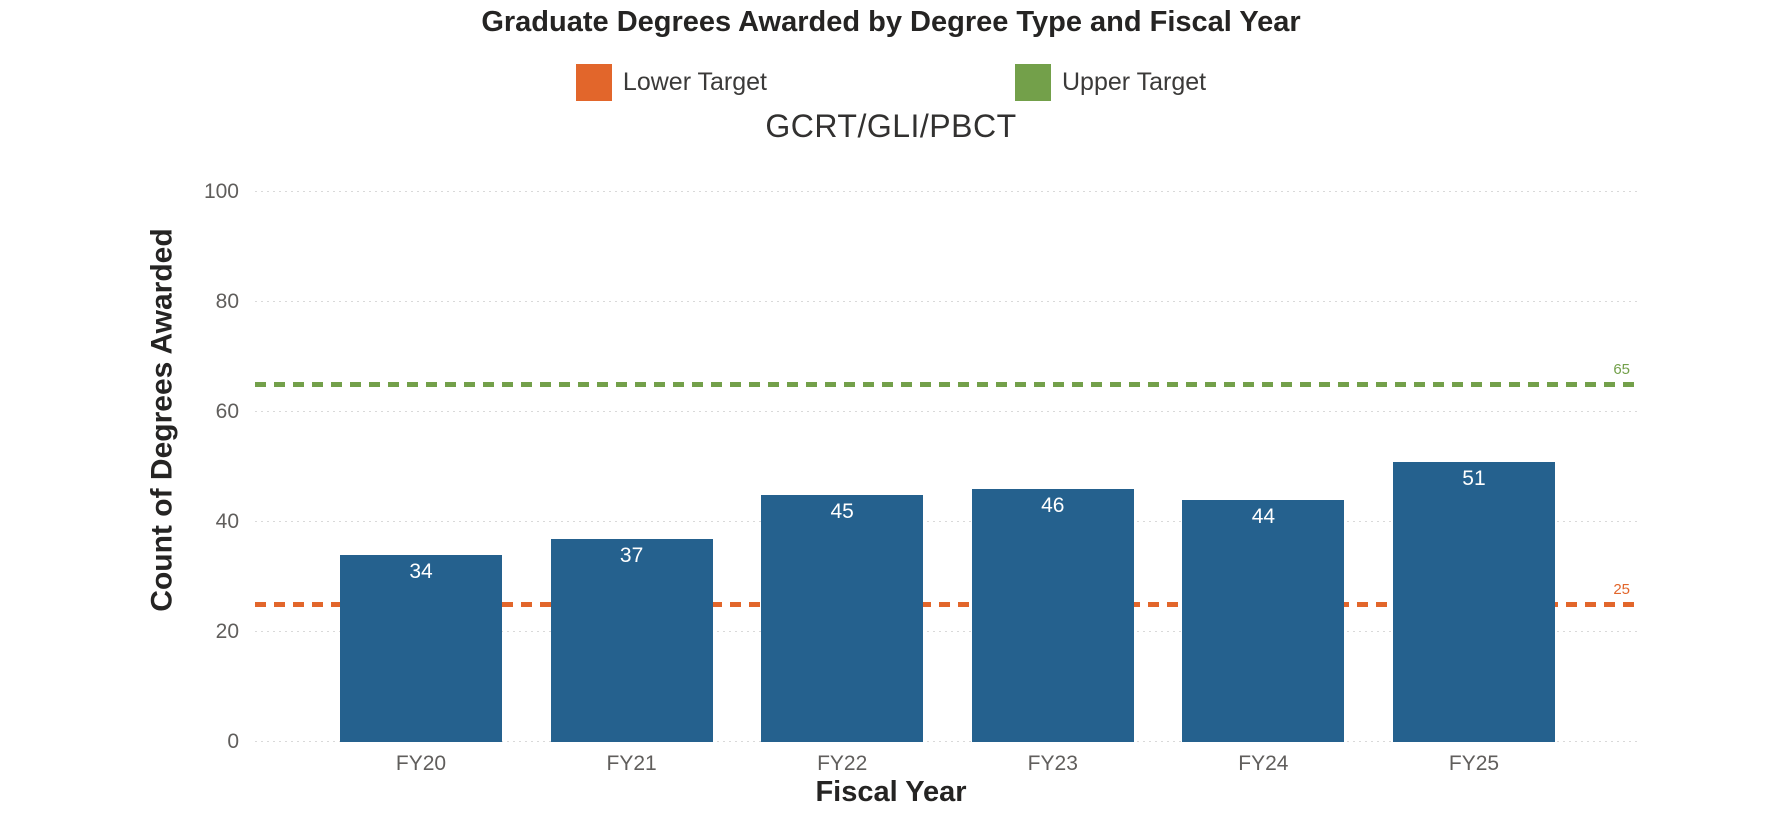 Image resolution: width=1782 pixels, height=829 pixels. What do you see at coordinates (842, 483) in the screenshot?
I see `bar-slot: 45 FY22` at bounding box center [842, 483].